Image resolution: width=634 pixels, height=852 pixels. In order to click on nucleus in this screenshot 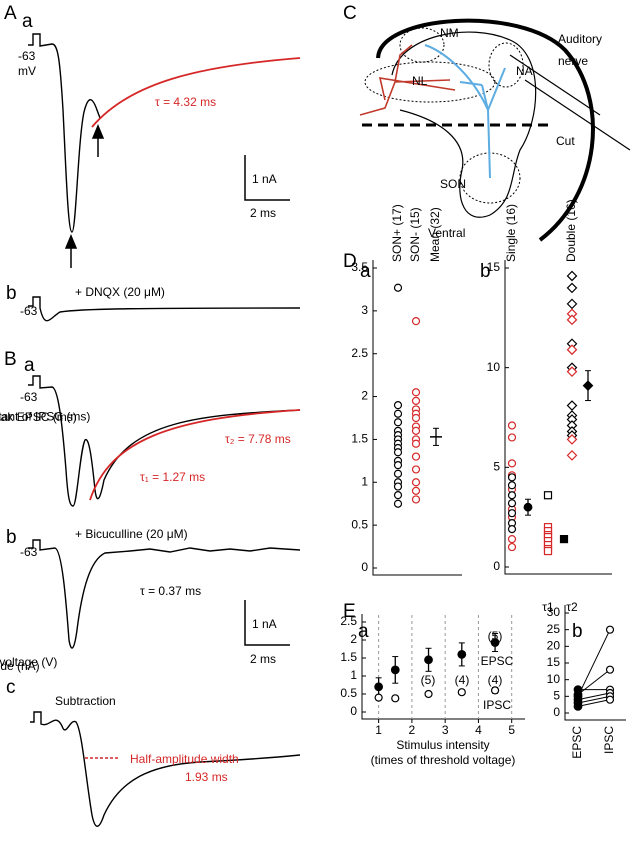, I will do `click(430, 82)`.